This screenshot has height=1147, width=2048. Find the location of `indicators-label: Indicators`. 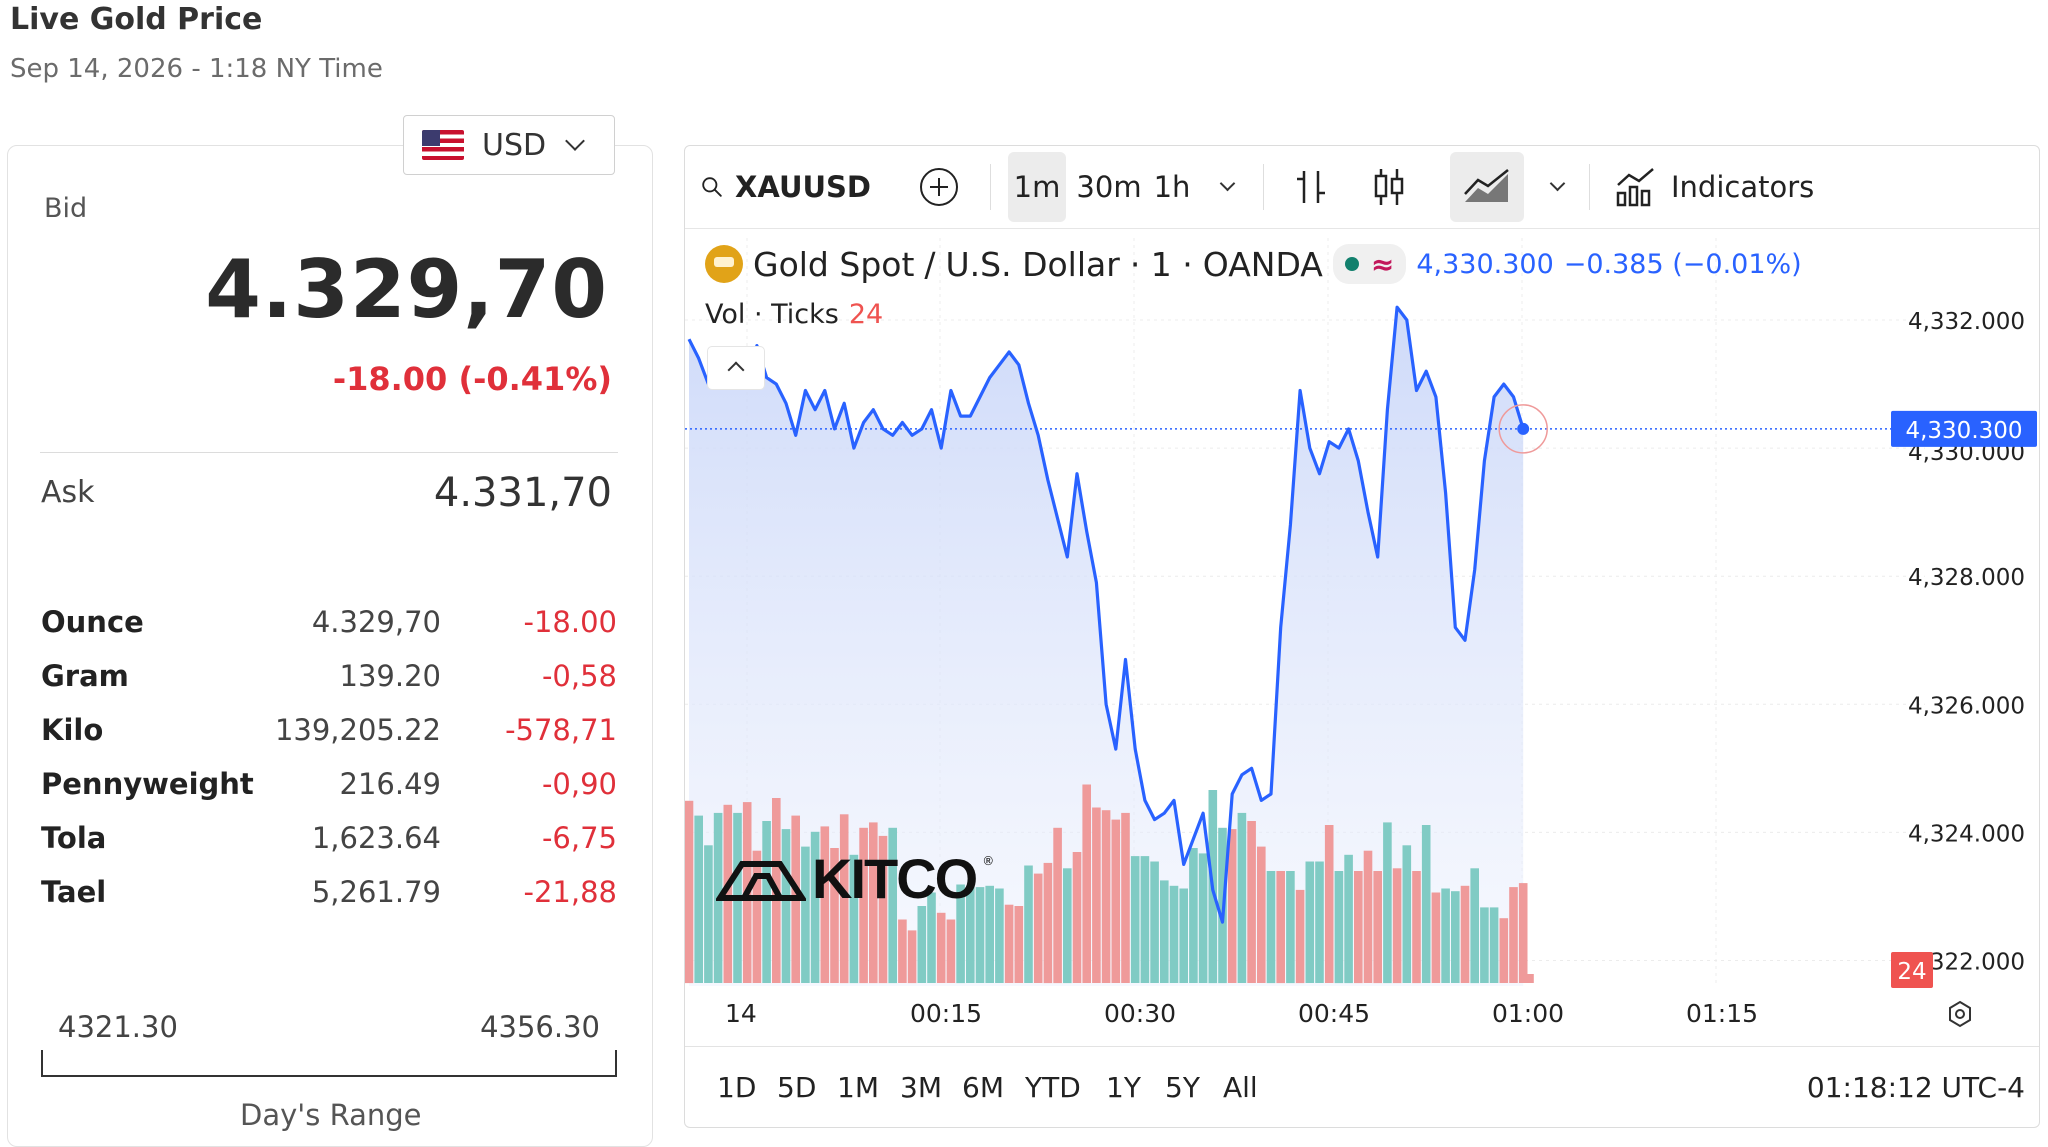

indicators-label: Indicators is located at coordinates (1743, 187).